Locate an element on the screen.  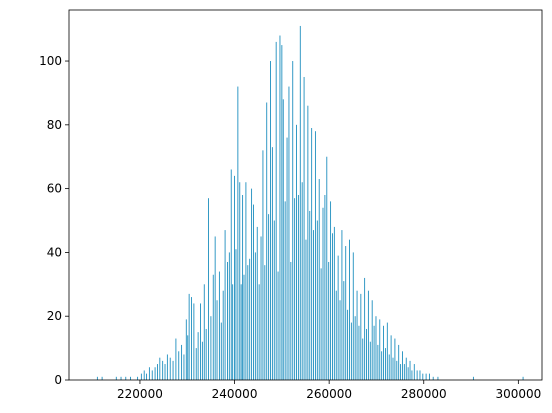
x-tick-label: 300000 is located at coordinates (518, 394).